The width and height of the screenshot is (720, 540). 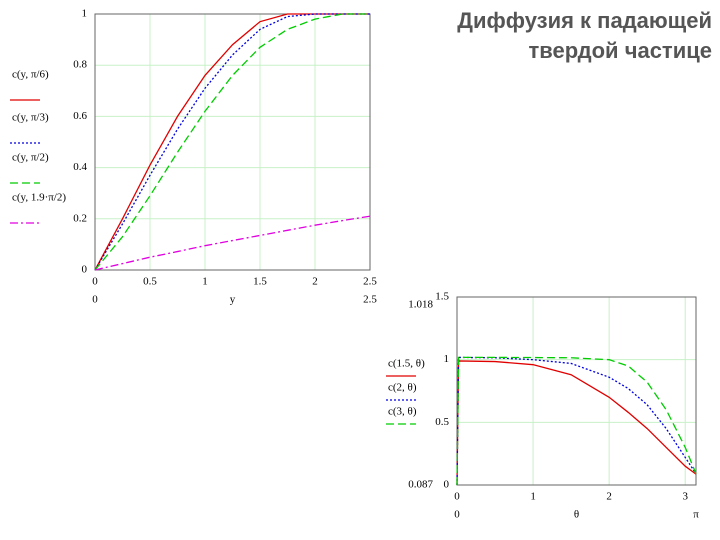 I want to click on y-tick-label: 0.5, so click(x=442, y=422).